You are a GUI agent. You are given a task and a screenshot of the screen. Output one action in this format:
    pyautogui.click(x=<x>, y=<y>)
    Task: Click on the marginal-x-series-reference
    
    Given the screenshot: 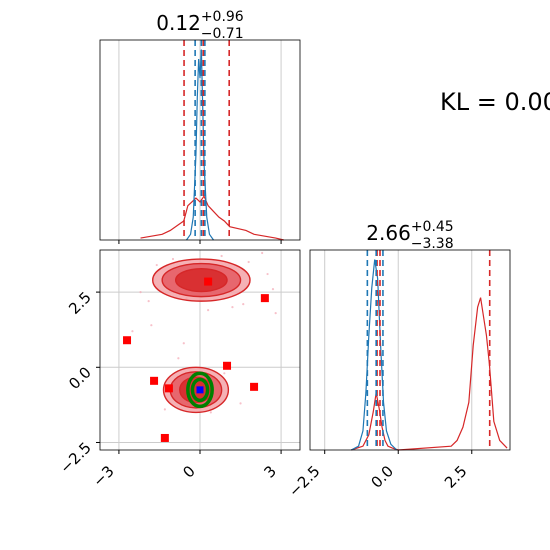 What is the action you would take?
    pyautogui.click(x=212, y=217)
    